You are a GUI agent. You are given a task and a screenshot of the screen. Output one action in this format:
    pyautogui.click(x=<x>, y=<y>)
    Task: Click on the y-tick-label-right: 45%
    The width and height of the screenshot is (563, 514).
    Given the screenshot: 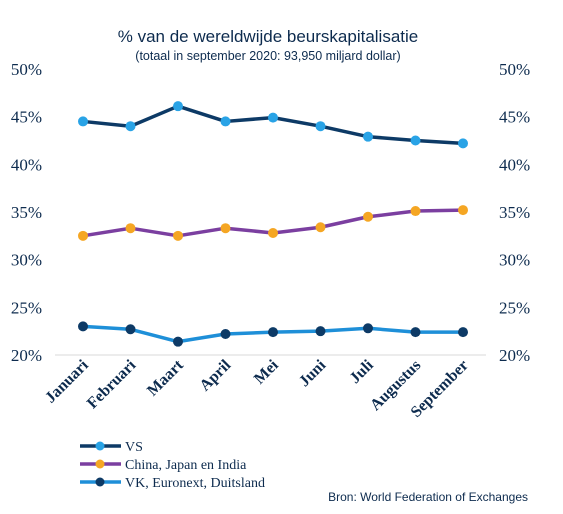 What is the action you would take?
    pyautogui.click(x=514, y=117)
    